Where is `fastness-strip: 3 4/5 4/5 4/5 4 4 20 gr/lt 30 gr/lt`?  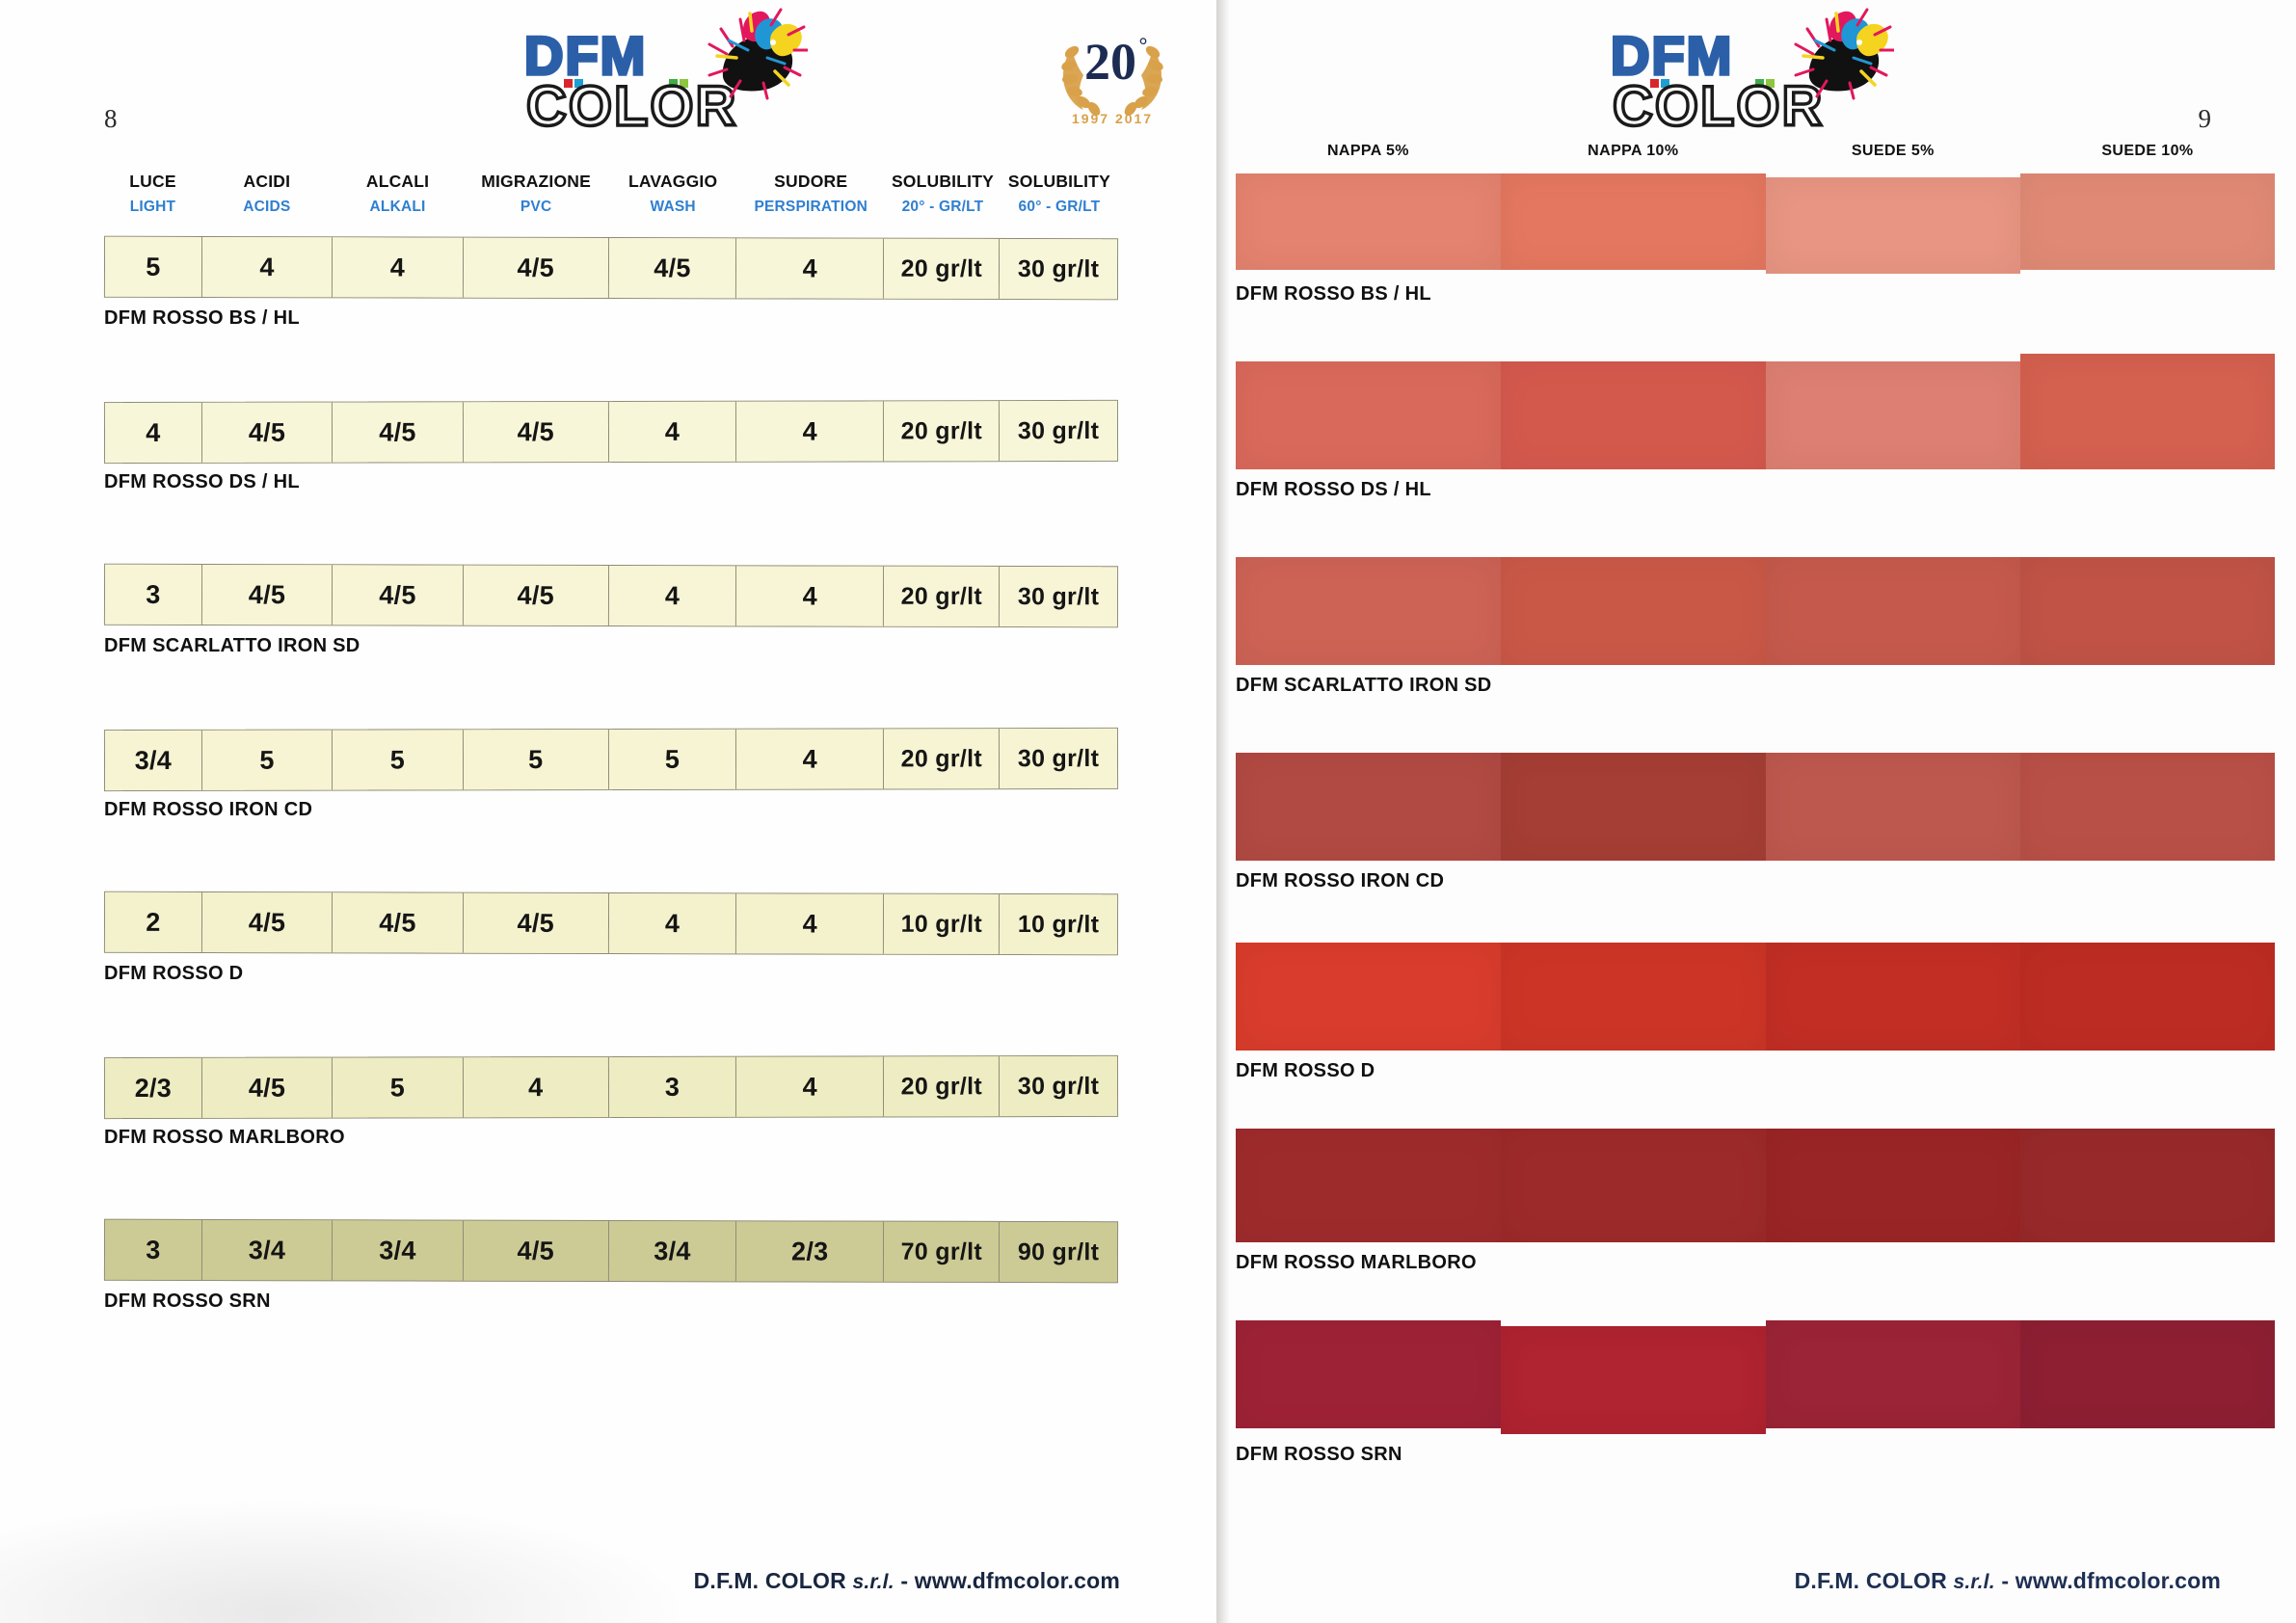
fastness-strip: 3 4/5 4/5 4/5 4 4 20 gr/lt 30 gr/lt is located at coordinates (611, 595).